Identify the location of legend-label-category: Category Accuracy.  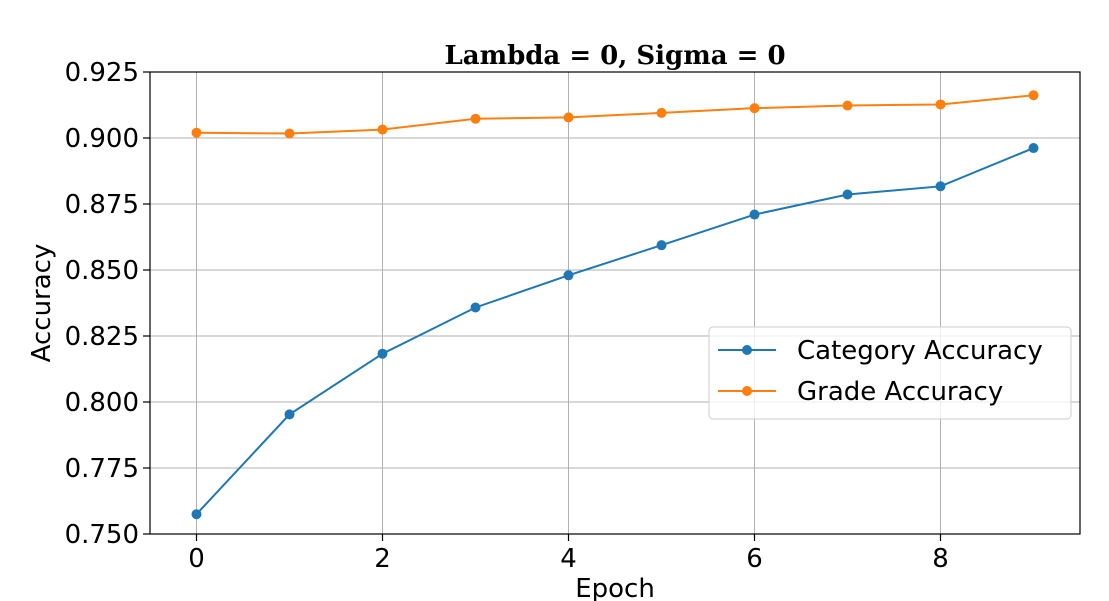
(920, 351).